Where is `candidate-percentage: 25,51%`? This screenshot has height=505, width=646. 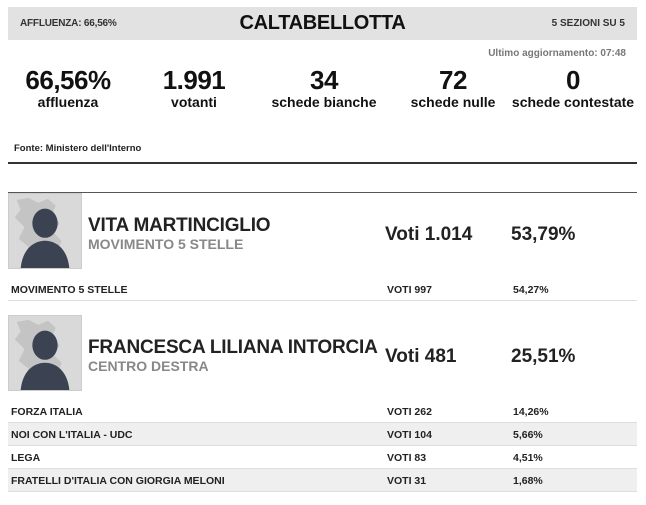
candidate-percentage: 25,51% is located at coordinates (543, 356).